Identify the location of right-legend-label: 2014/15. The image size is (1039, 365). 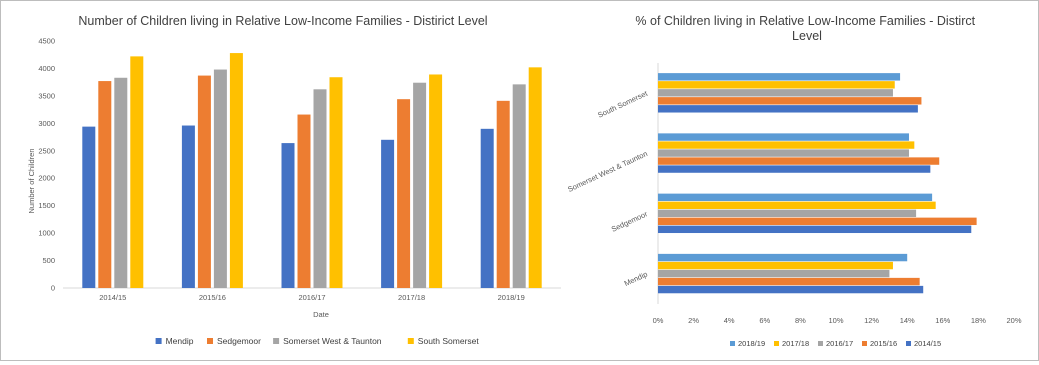
(927, 343).